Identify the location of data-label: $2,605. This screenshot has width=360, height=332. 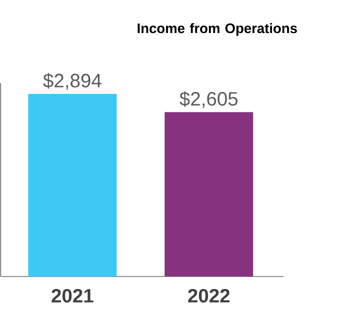
(209, 99).